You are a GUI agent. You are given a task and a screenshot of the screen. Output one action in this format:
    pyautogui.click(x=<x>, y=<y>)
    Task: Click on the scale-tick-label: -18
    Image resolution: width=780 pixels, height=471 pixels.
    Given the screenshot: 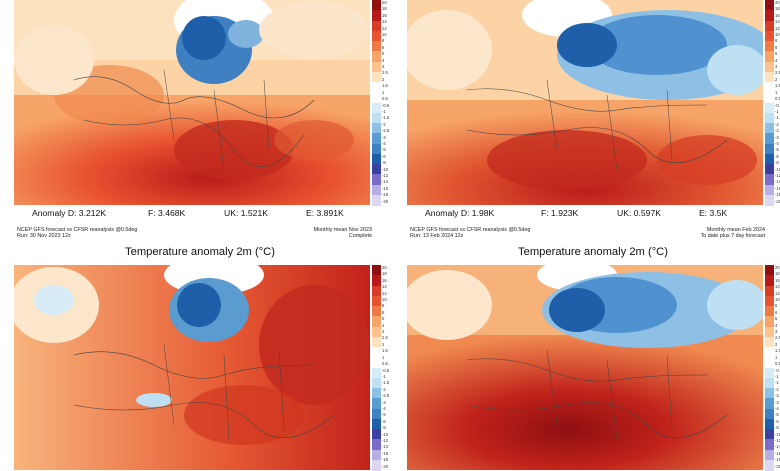 What is the action you would take?
    pyautogui.click(x=385, y=460)
    